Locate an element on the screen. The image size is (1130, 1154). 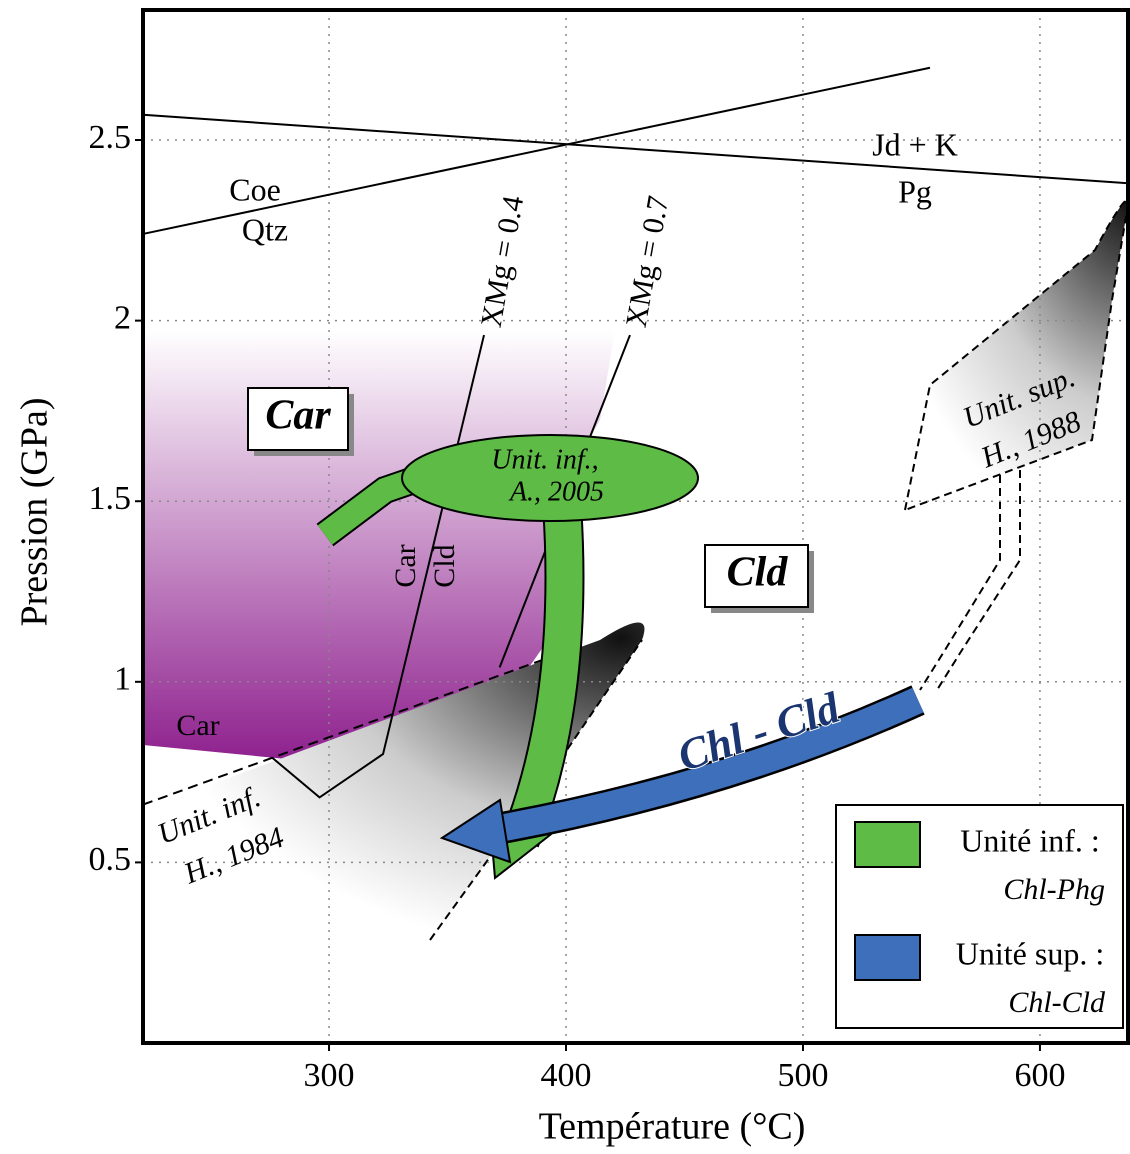
annotation: Unit. inf., is located at coordinates (544, 459).